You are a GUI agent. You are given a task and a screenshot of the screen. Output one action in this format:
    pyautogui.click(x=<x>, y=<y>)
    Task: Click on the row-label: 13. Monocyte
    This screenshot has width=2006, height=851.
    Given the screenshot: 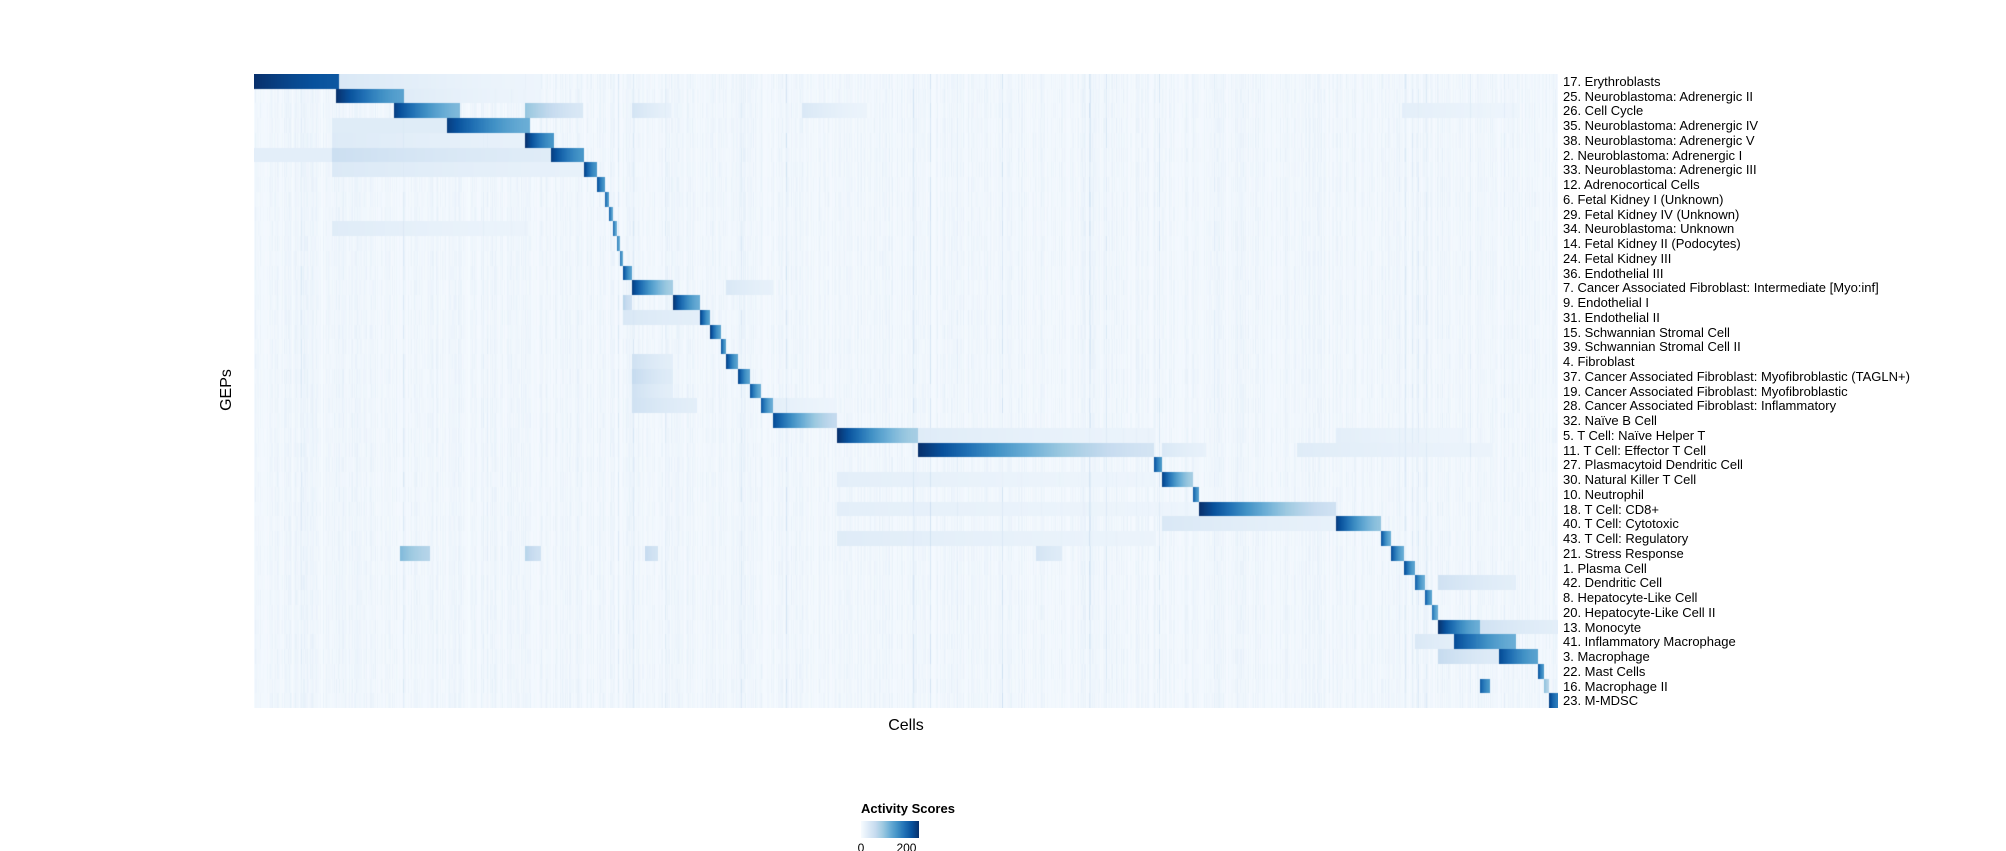 What is the action you would take?
    pyautogui.click(x=1602, y=627)
    